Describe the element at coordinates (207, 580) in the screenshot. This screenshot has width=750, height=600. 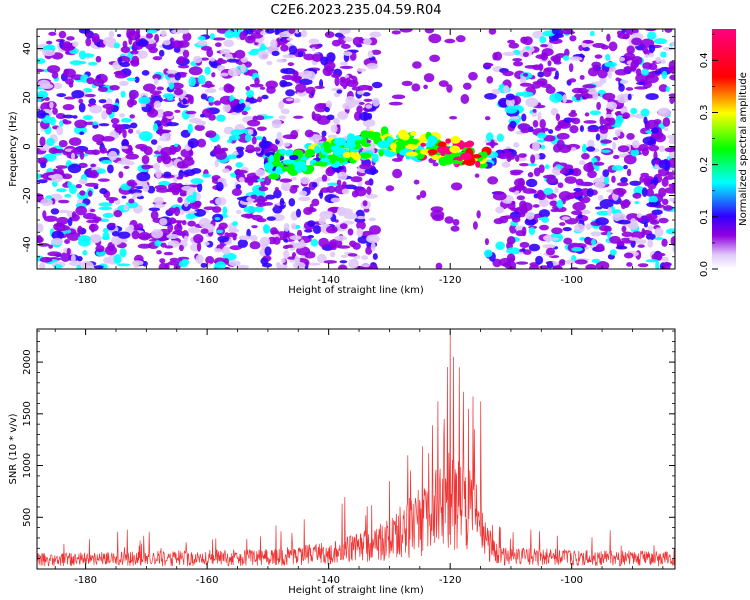
I see `x-tick-label: -160` at that location.